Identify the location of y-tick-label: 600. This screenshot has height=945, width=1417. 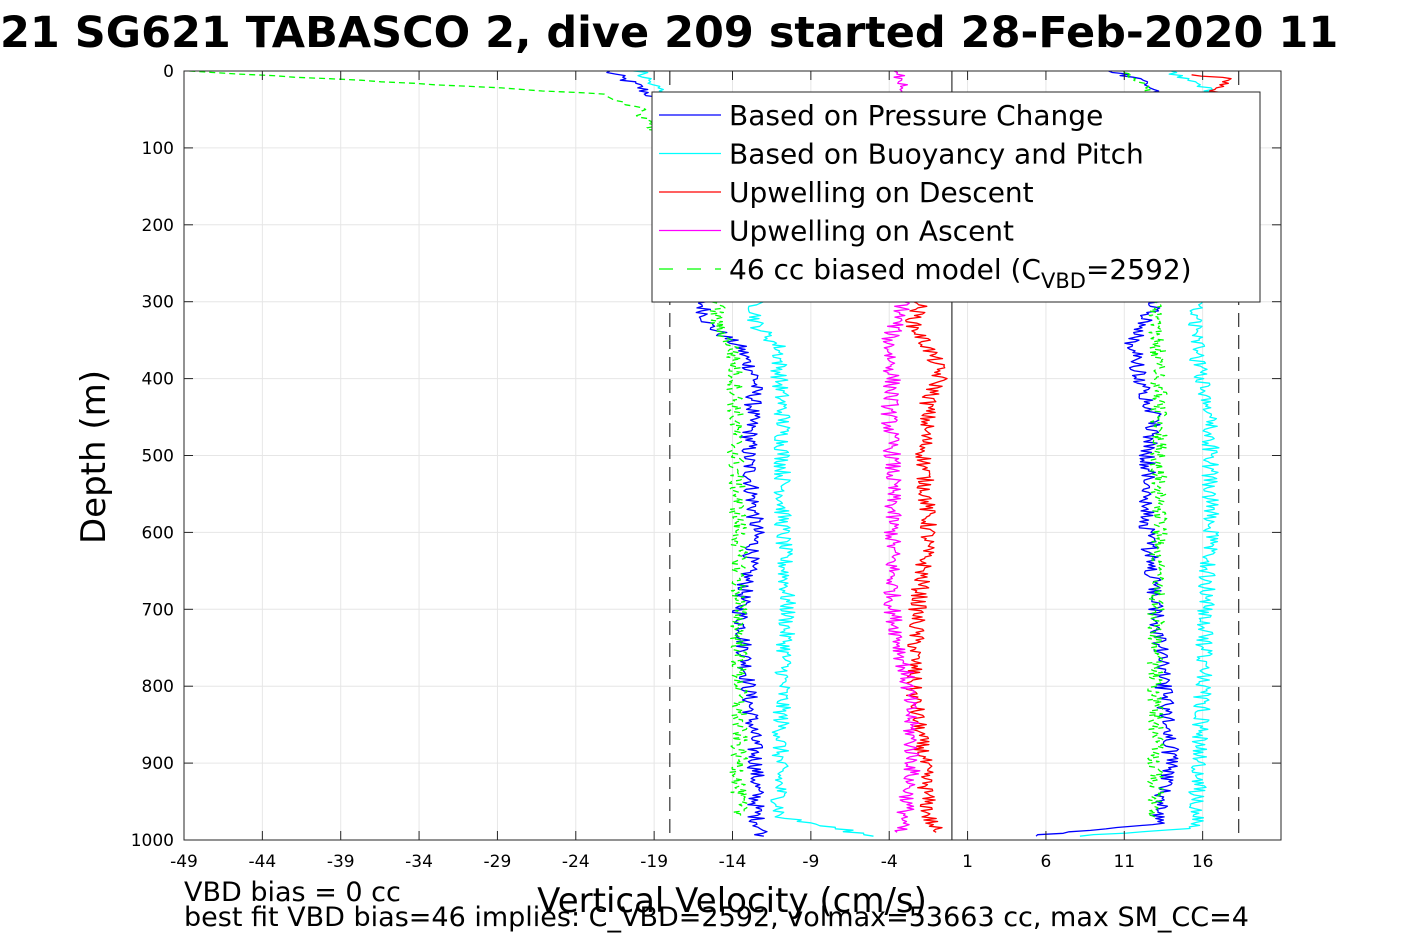
(158, 533).